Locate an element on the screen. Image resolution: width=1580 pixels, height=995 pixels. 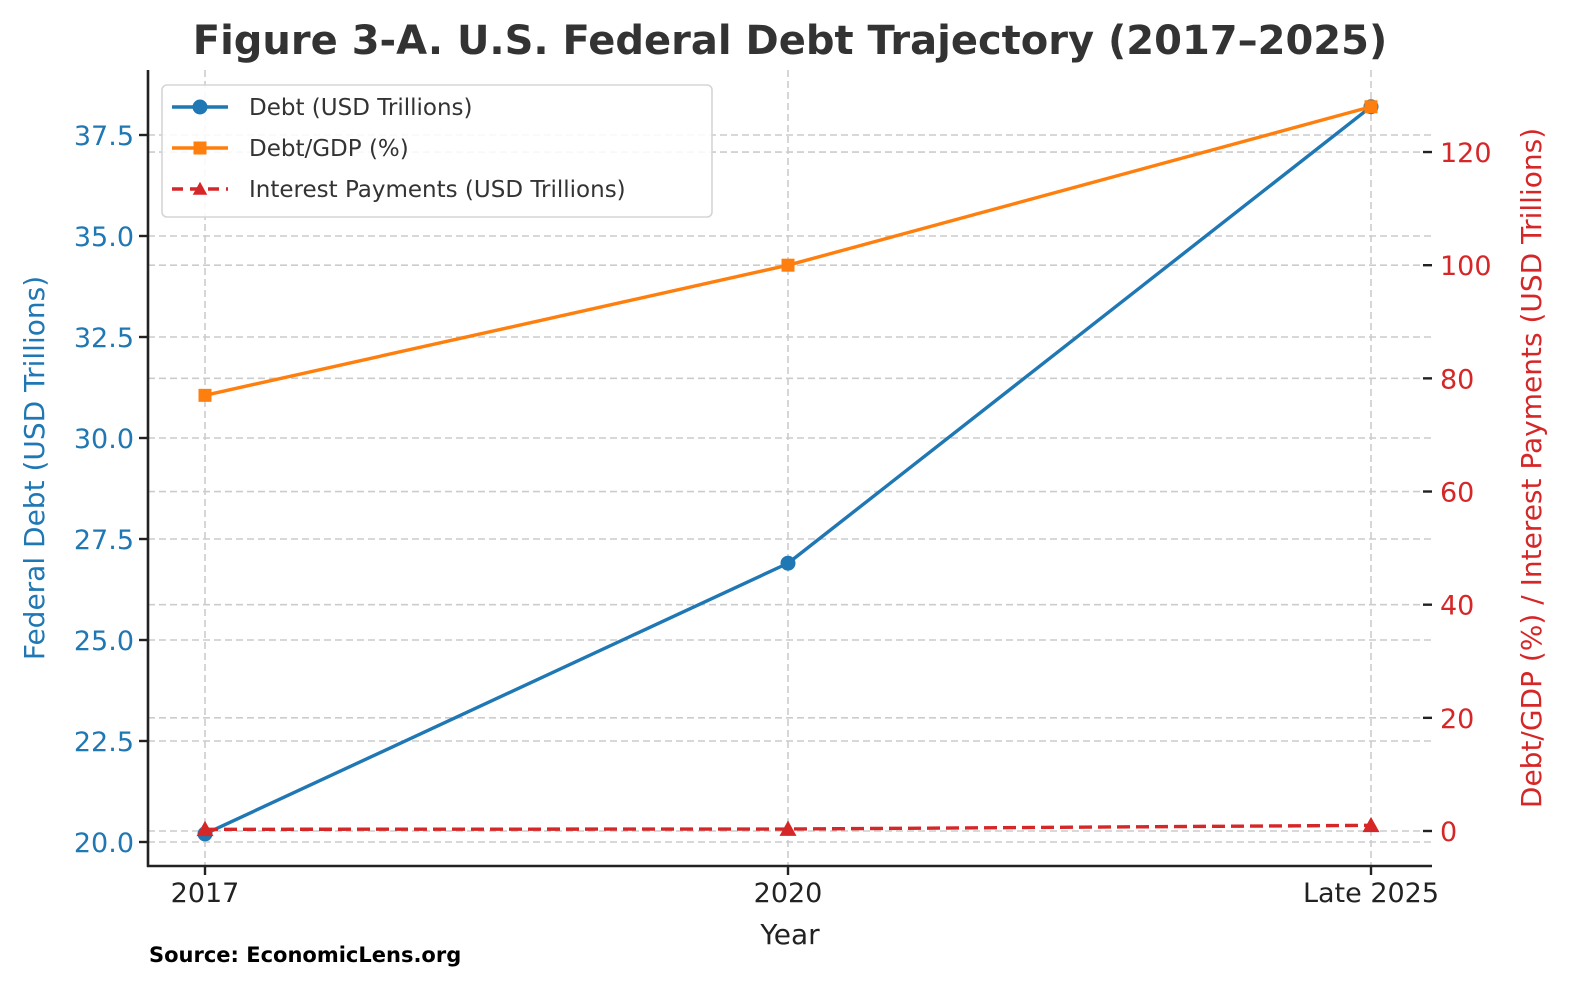
y-tick-label-right: 120 is located at coordinates (1466, 153).